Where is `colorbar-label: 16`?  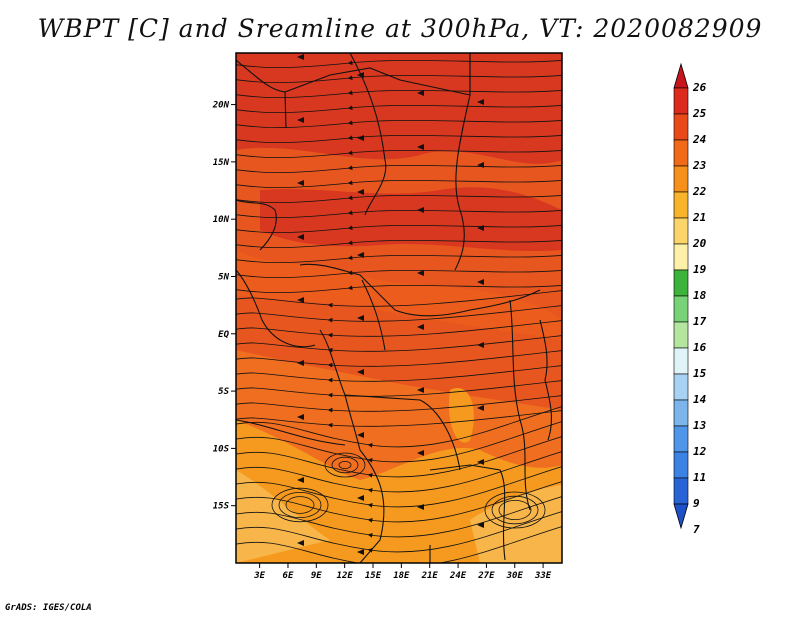 colorbar-label: 16 is located at coordinates (700, 347).